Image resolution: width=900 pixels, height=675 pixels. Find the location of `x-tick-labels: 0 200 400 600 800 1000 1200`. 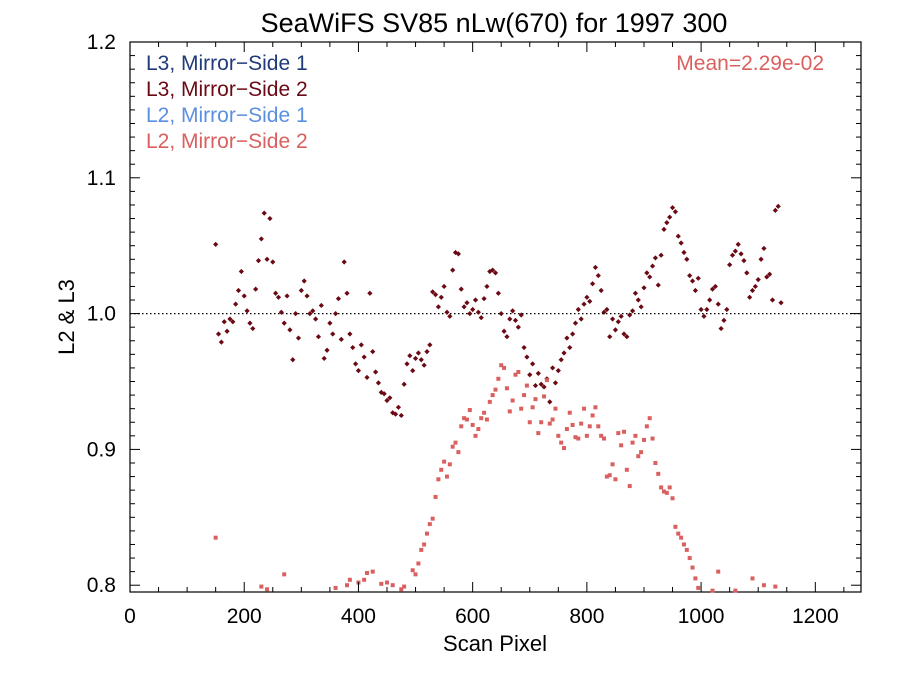

x-tick-labels: 0 200 400 600 800 1000 1200 is located at coordinates (481, 616).